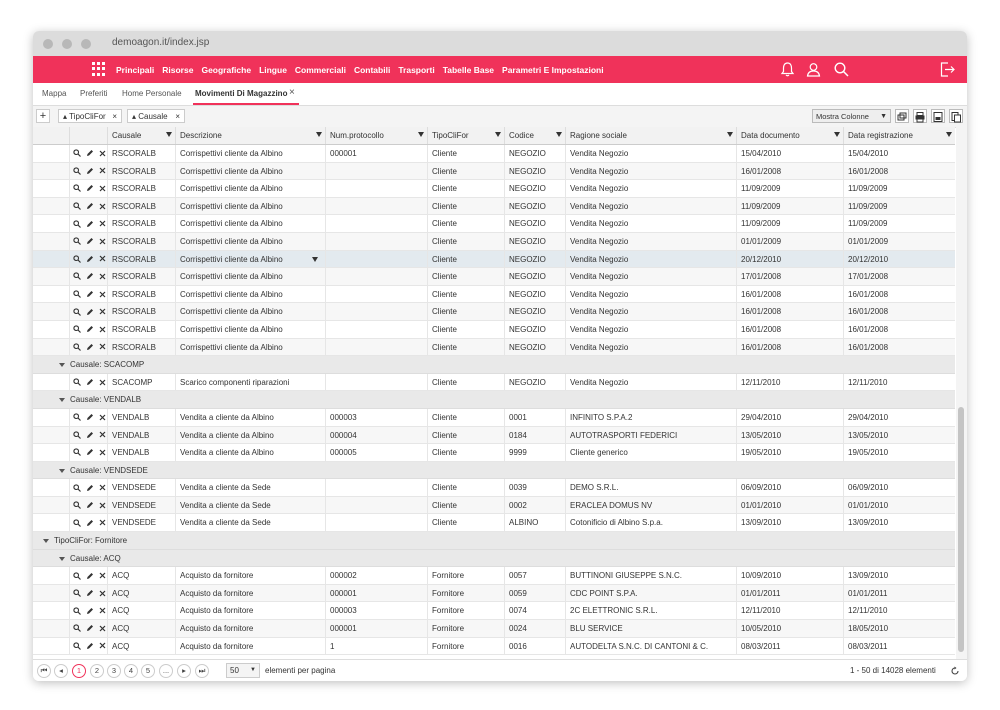 This screenshot has height=710, width=1000. Describe the element at coordinates (494, 558) in the screenshot. I see `group-row: Causale: ACQ` at that location.